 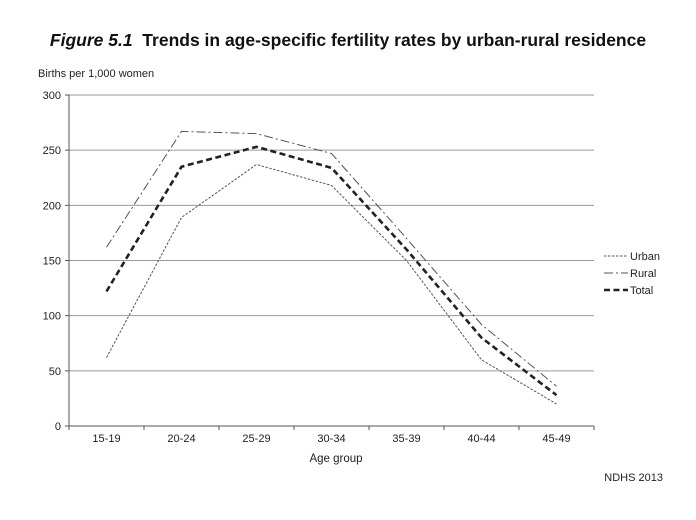 I want to click on x-tick-label: 20-24, so click(x=181, y=439).